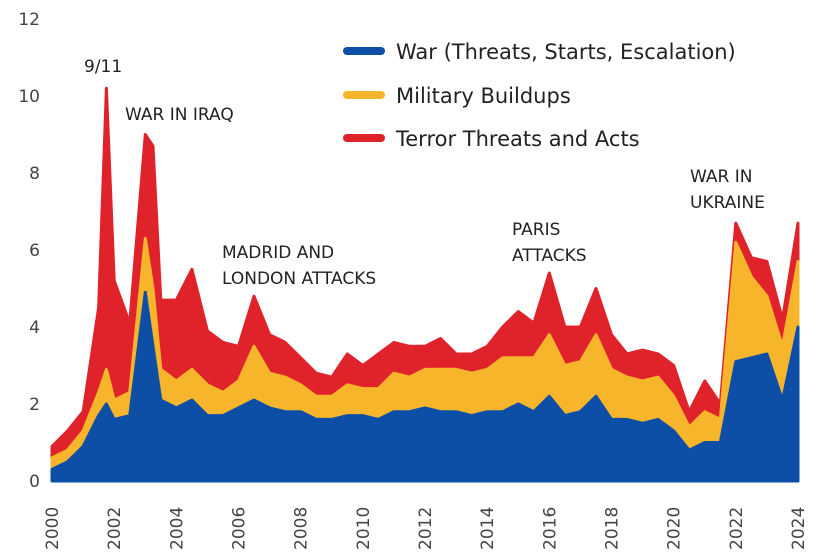  What do you see at coordinates (34, 174) in the screenshot?
I see `y-tick-label: 8` at bounding box center [34, 174].